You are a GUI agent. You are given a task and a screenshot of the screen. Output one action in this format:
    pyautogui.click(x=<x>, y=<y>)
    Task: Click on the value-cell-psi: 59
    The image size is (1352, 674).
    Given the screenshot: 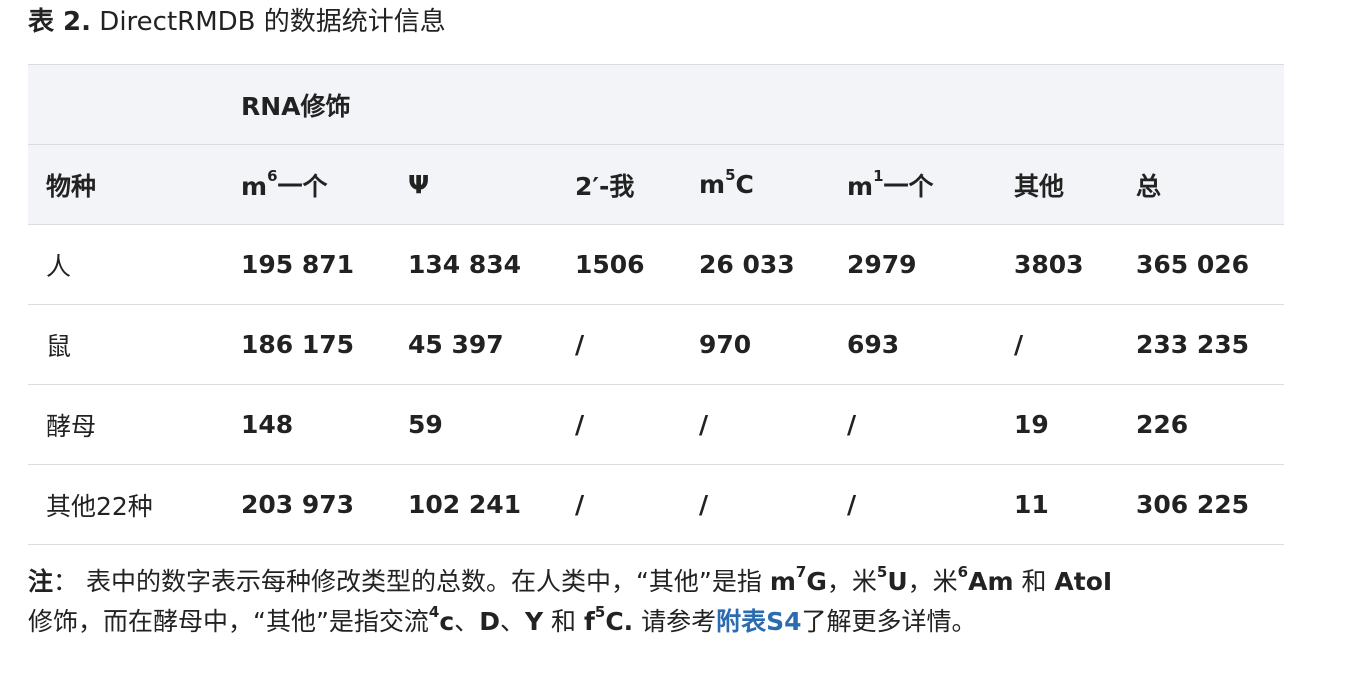 What is the action you would take?
    pyautogui.click(x=473, y=424)
    